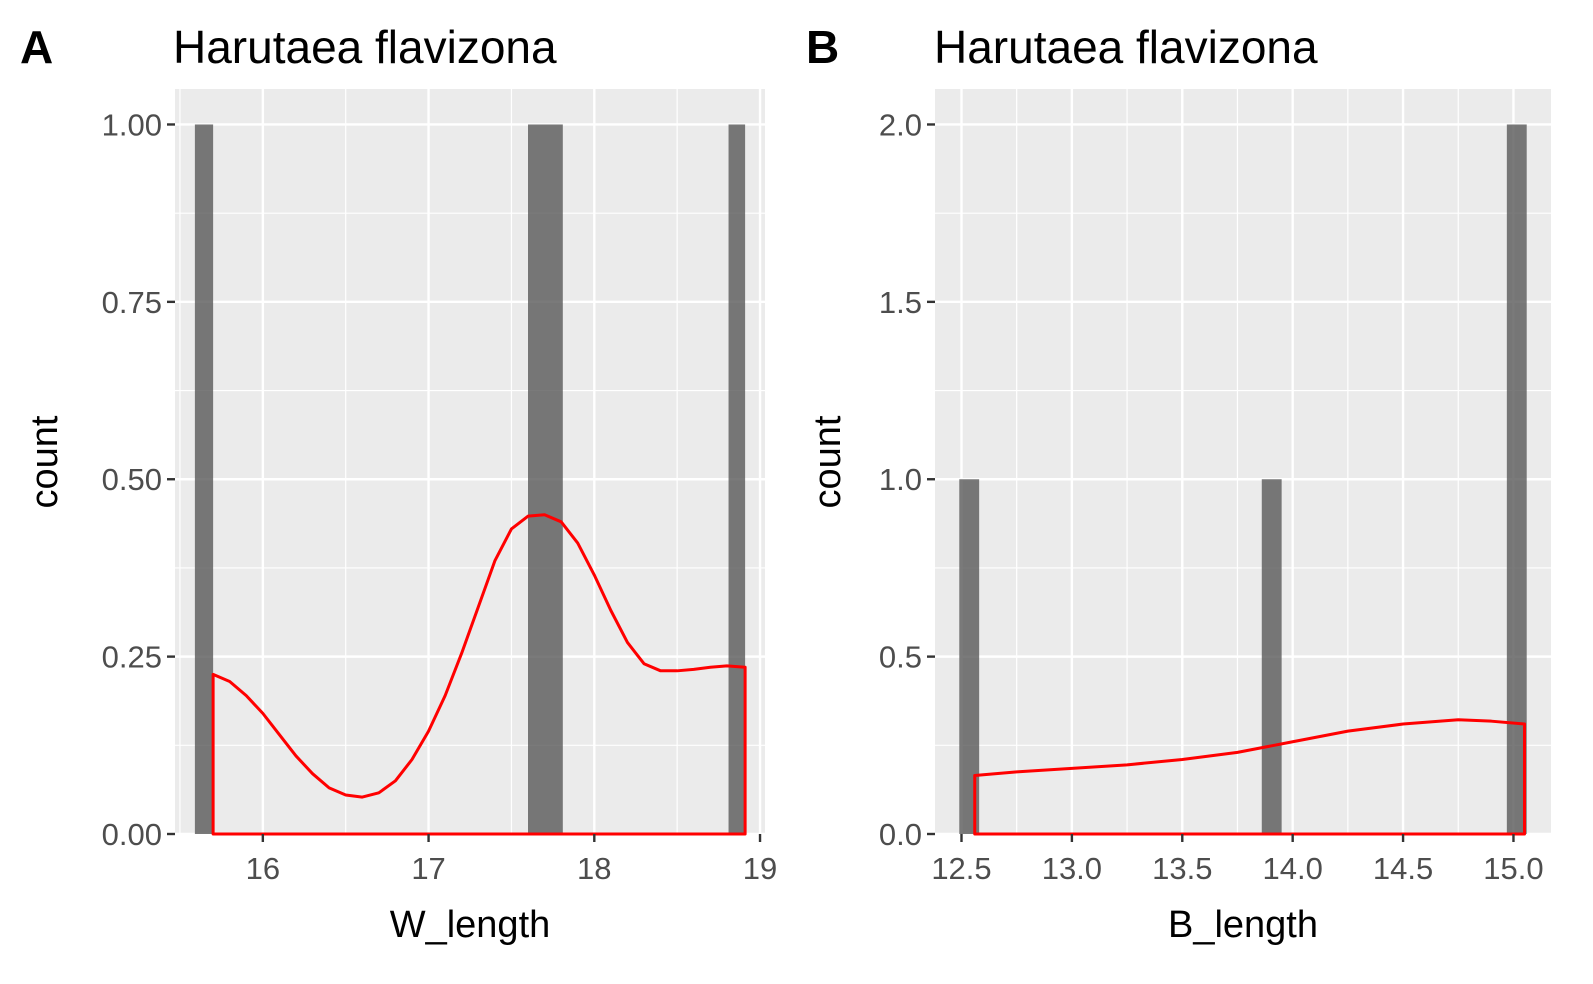  What do you see at coordinates (470, 925) in the screenshot?
I see `x-axis-title-a: W_length` at bounding box center [470, 925].